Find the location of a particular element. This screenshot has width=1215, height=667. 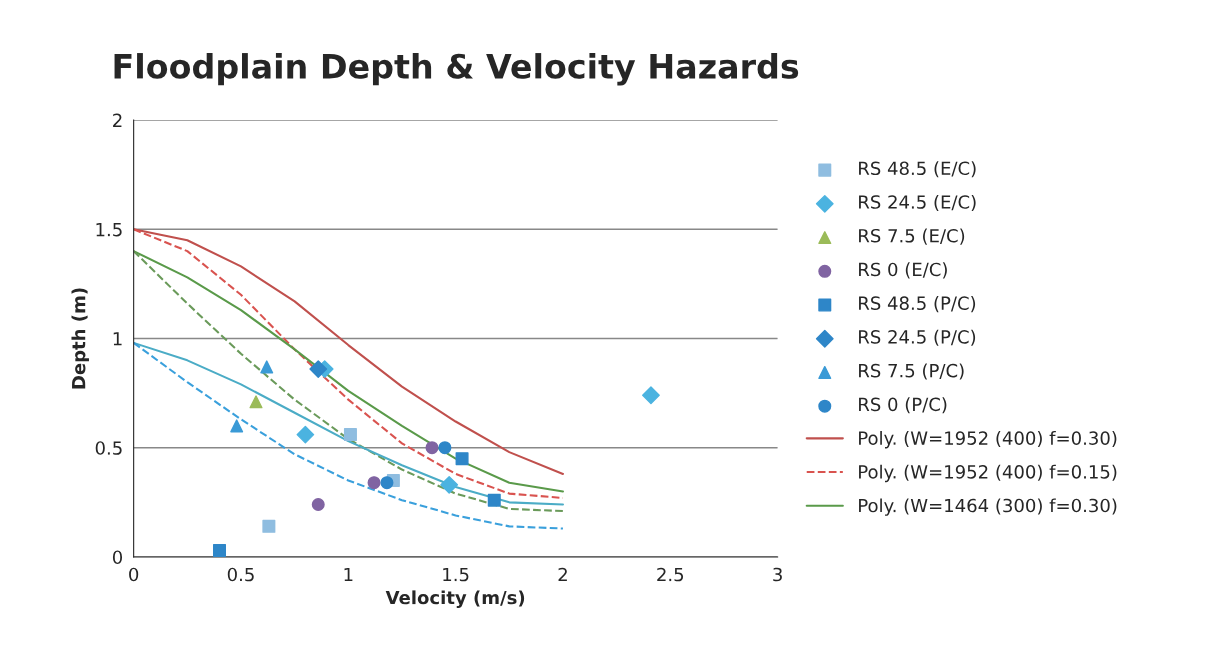

x-tick-label: 3 is located at coordinates (777, 574).